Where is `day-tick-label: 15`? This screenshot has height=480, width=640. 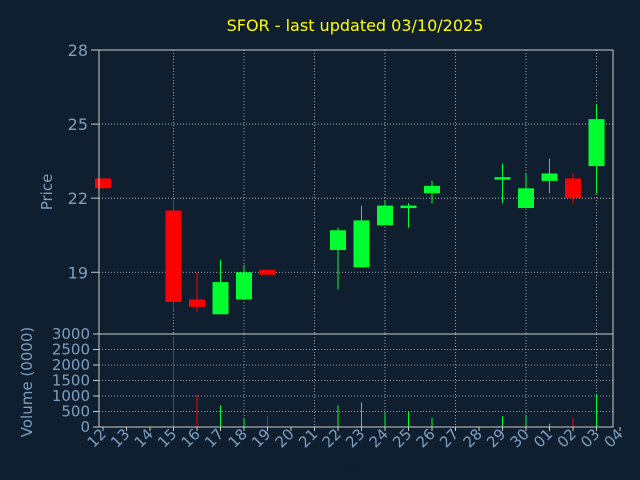 day-tick-label: 15 is located at coordinates (167, 438).